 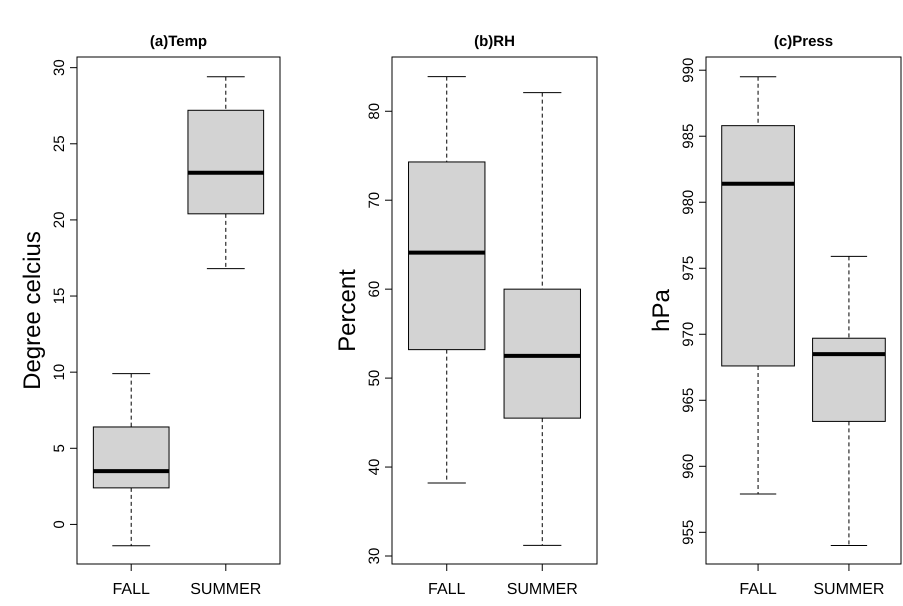 What do you see at coordinates (347, 310) in the screenshot?
I see `y-axis-title: Percent` at bounding box center [347, 310].